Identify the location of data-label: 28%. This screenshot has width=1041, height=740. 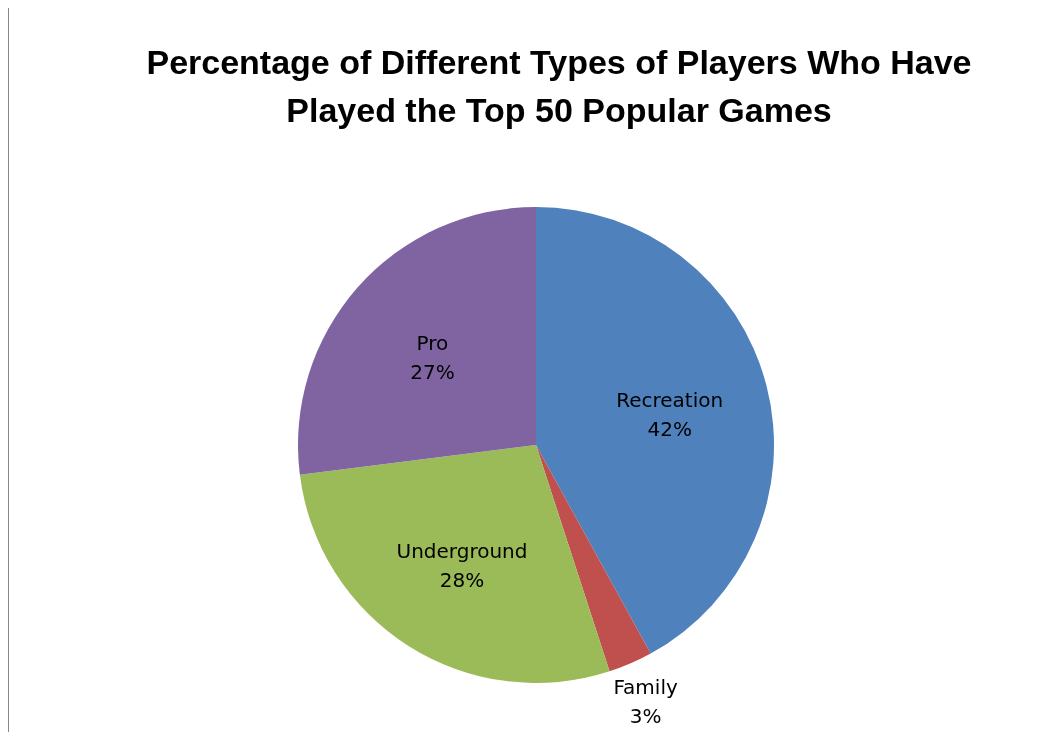
(462, 579).